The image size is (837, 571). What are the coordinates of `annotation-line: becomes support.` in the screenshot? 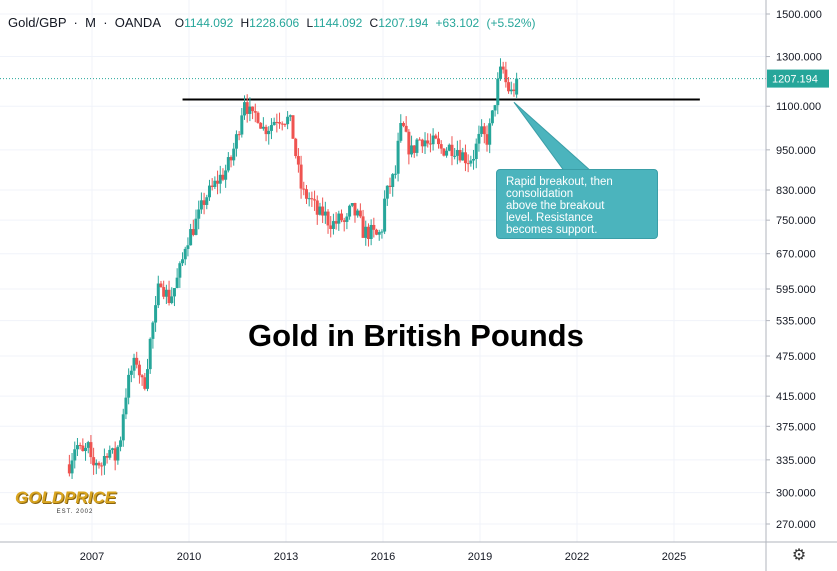 It's located at (552, 230).